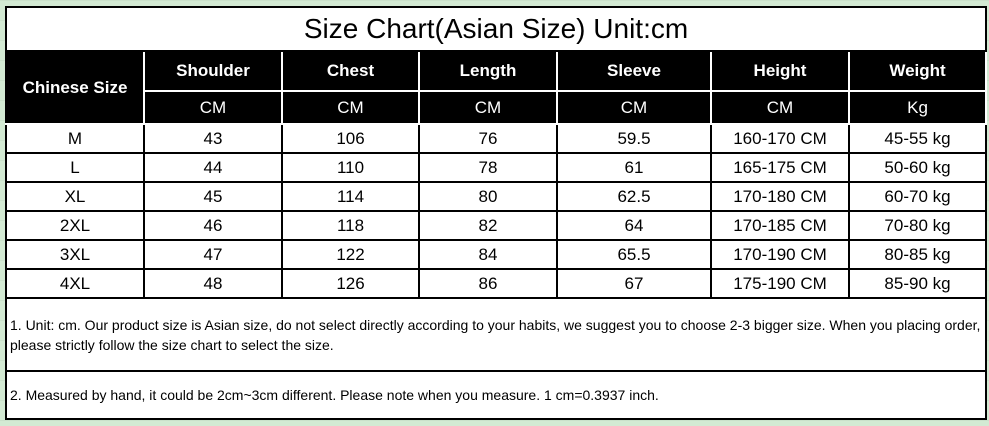  What do you see at coordinates (634, 254) in the screenshot?
I see `table-cell: 65.5` at bounding box center [634, 254].